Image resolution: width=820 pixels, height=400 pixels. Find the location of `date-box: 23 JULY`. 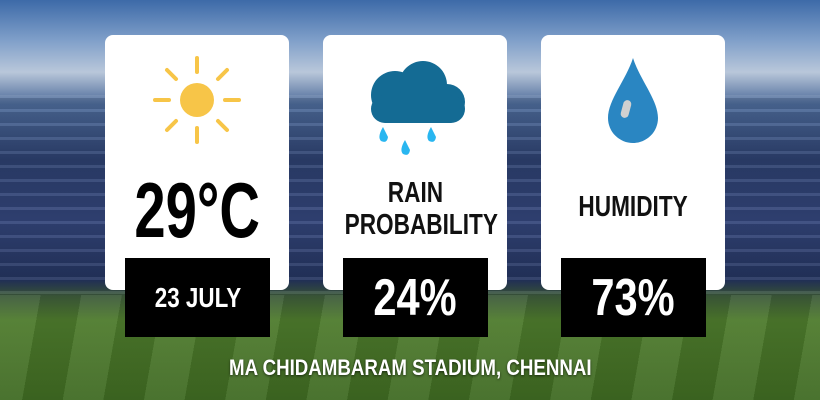

date-box: 23 JULY is located at coordinates (197, 297).